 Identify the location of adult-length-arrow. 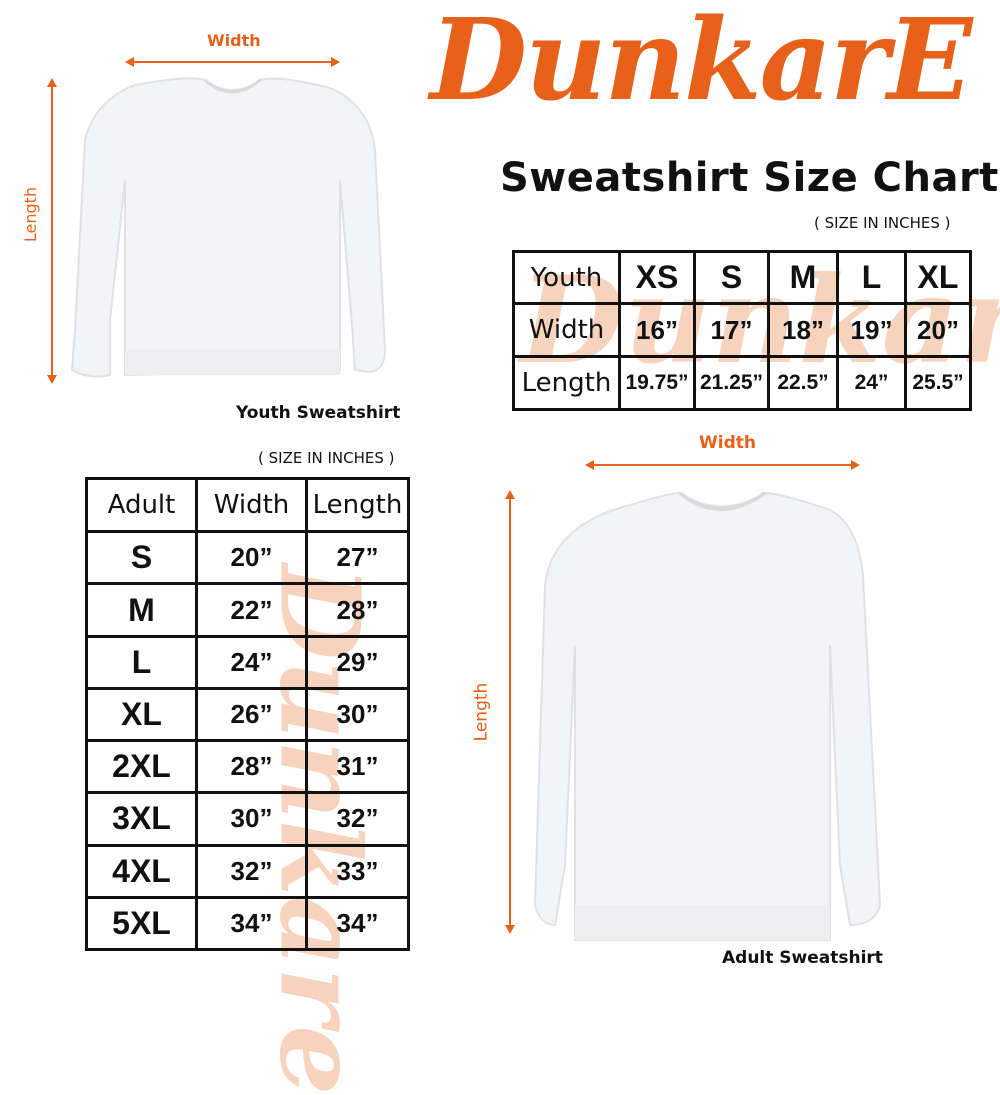
(510, 712).